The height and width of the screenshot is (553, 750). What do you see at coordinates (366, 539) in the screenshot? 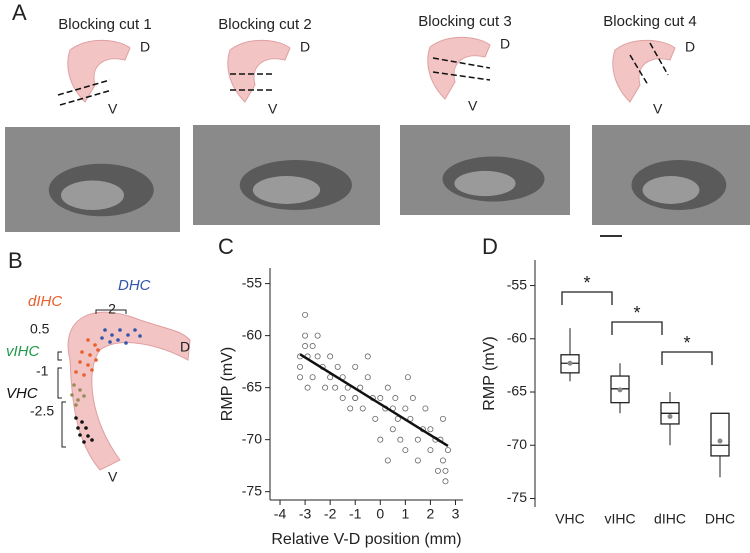
I see `x-axis-label: Relative V-D position (mm)` at bounding box center [366, 539].